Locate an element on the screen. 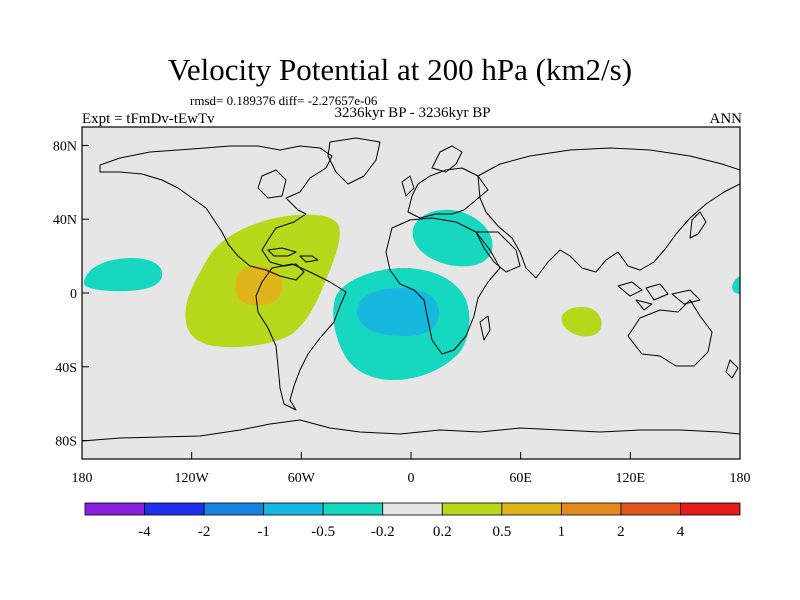  y-tick-label: 80N is located at coordinates (65, 146).